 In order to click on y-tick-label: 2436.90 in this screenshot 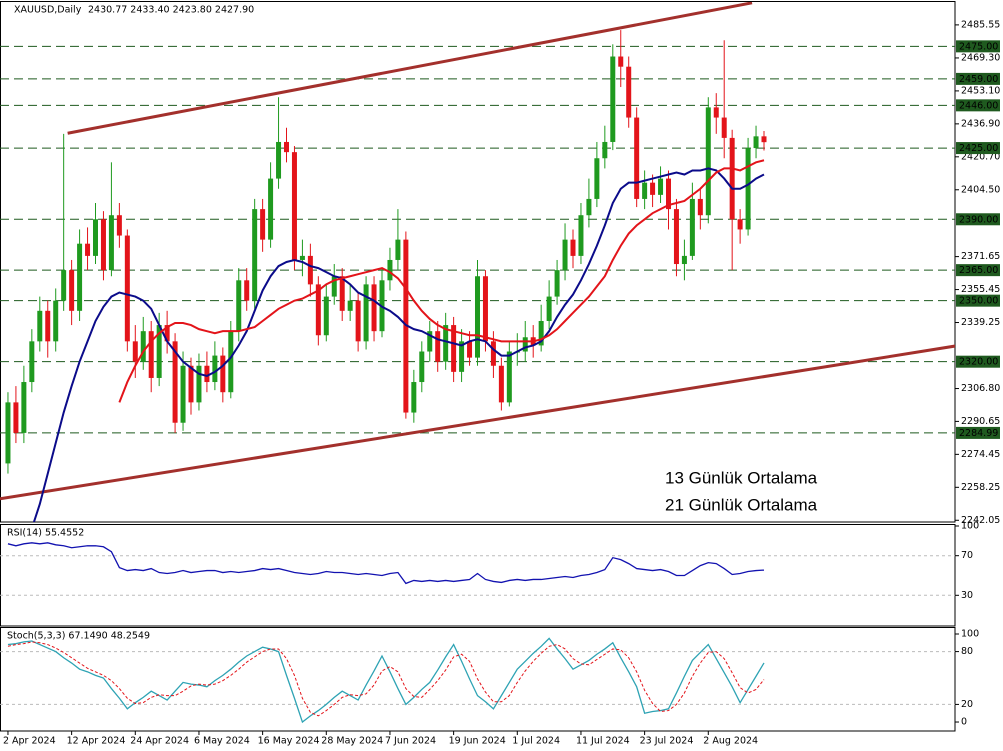, I will do `click(980, 123)`.